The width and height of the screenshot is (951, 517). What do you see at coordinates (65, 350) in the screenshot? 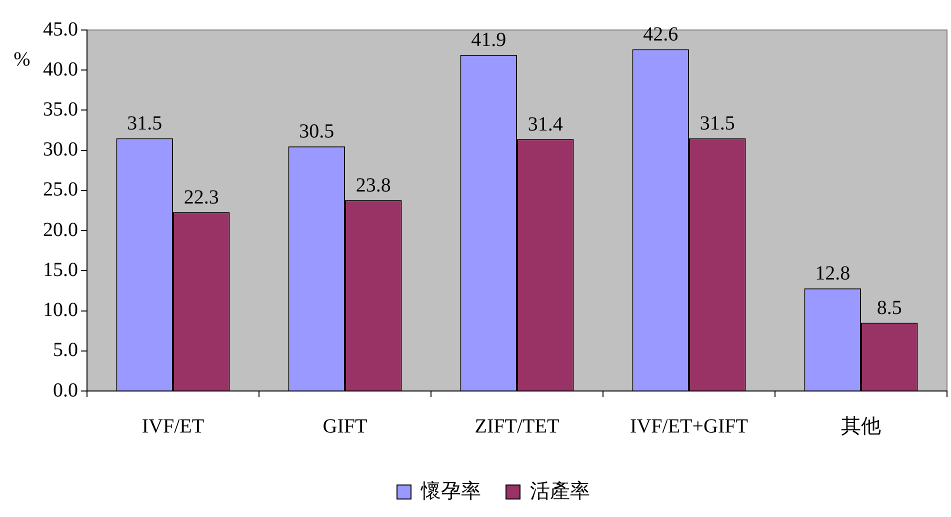
I see `y-tick-label: 5.0` at bounding box center [65, 350].